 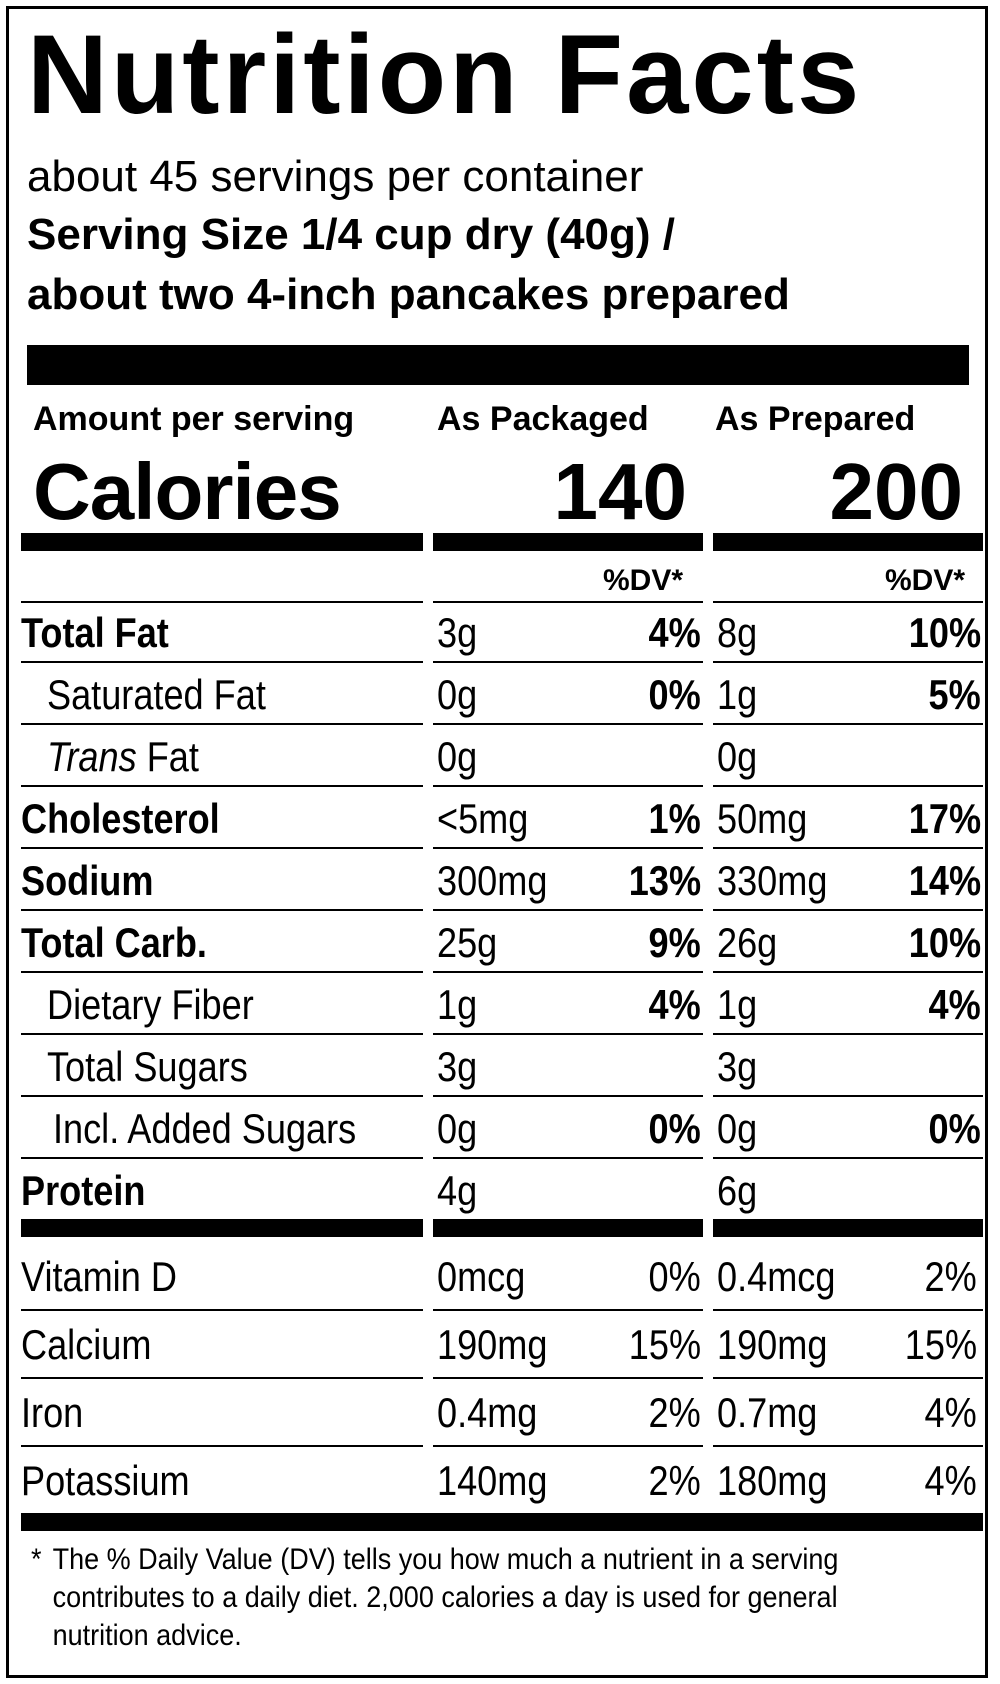 What do you see at coordinates (487, 1412) in the screenshot?
I see `packaged-amount: 0.4mg` at bounding box center [487, 1412].